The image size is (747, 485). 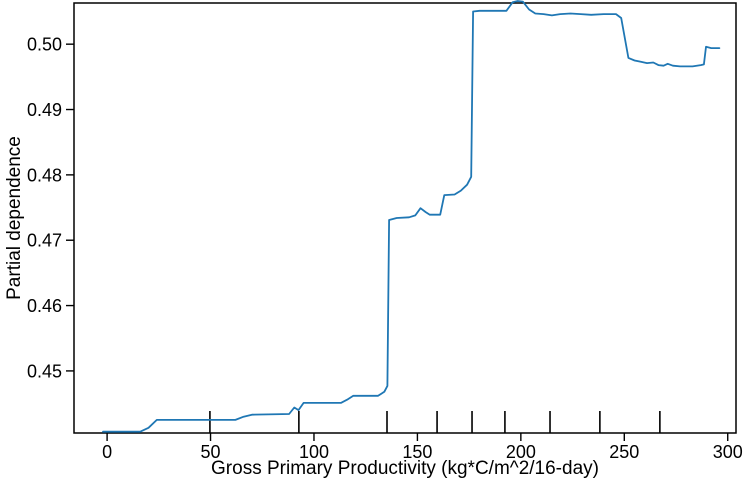 I want to click on x-tick-label: 100, so click(x=314, y=452).